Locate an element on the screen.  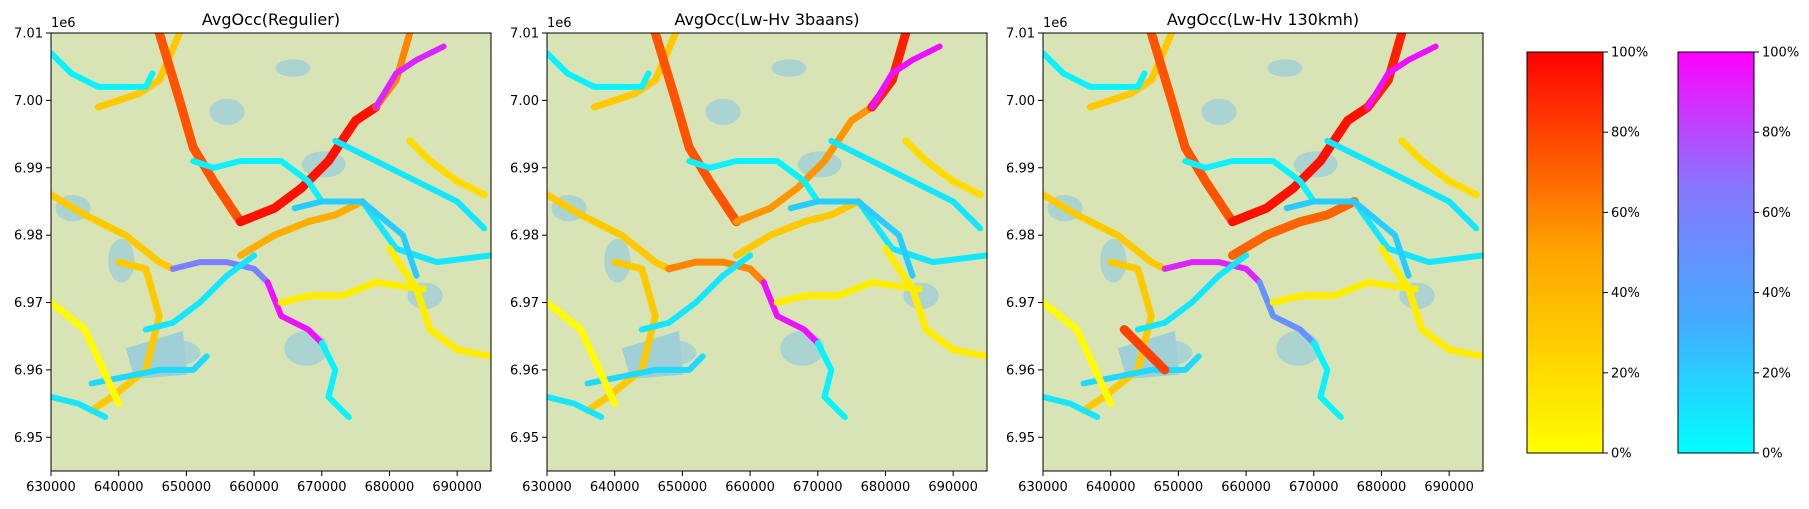
colorbar-car: 0% 20% 40% 60% 80% 100% is located at coordinates (1587, 254).